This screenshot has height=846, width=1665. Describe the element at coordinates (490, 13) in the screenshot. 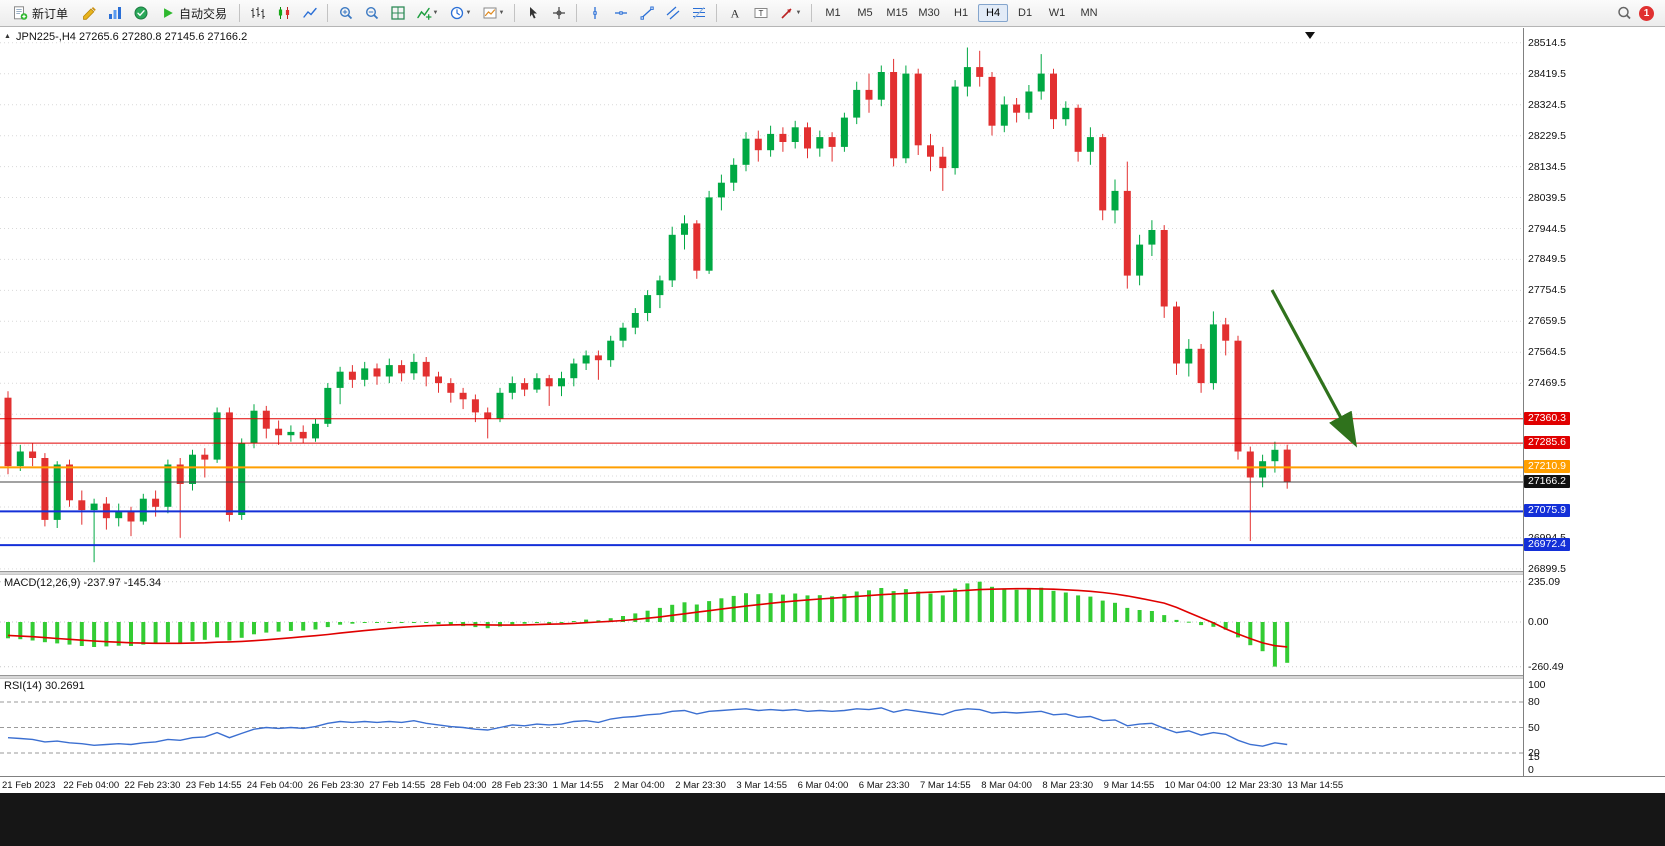

I see `templates-icon` at that location.